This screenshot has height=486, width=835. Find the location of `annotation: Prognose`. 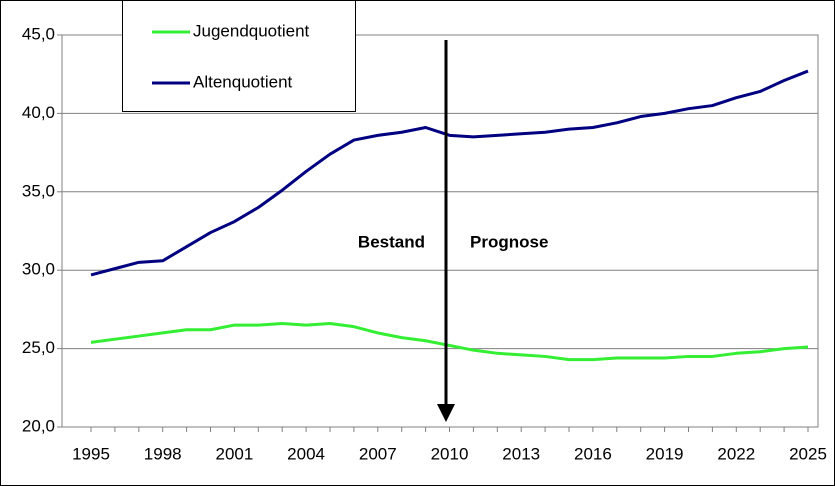

annotation: Prognose is located at coordinates (509, 241).